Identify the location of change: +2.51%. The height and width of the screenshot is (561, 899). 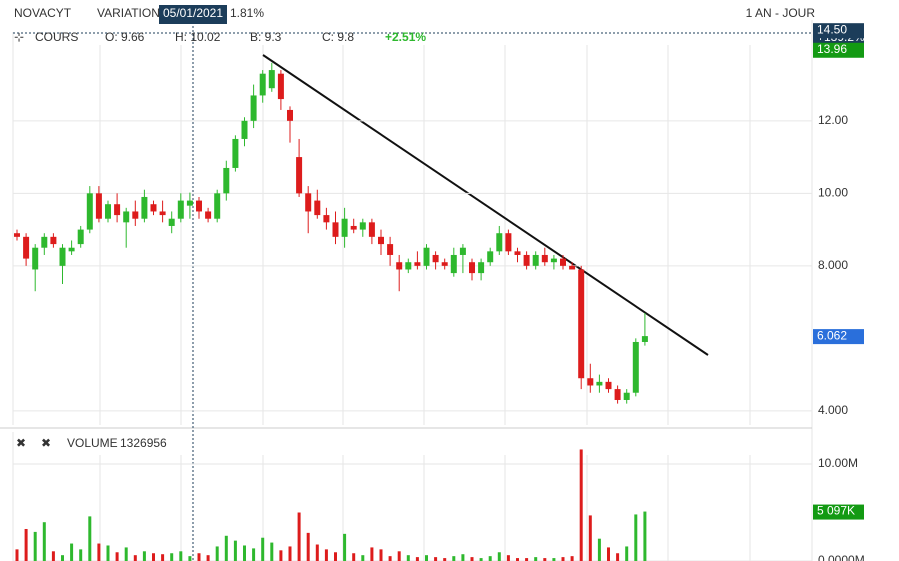
(405, 37).